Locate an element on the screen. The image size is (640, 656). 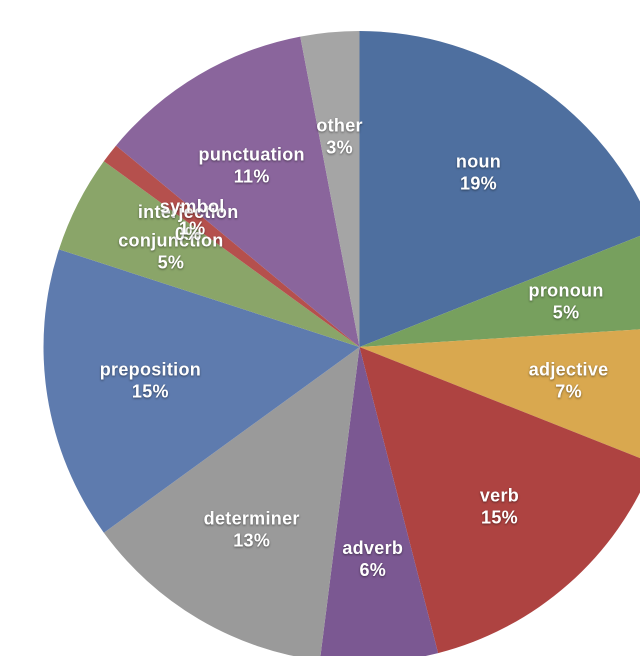
pie-slice-conjunction is located at coordinates (209, 254).